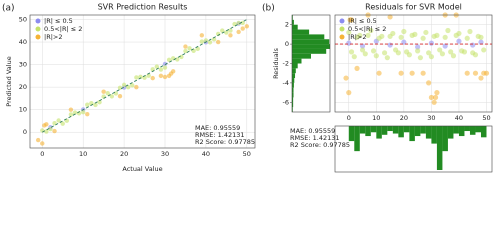 This screenshot has width=500, height=240. I want to click on x-tick-label: 0, so click(349, 118).